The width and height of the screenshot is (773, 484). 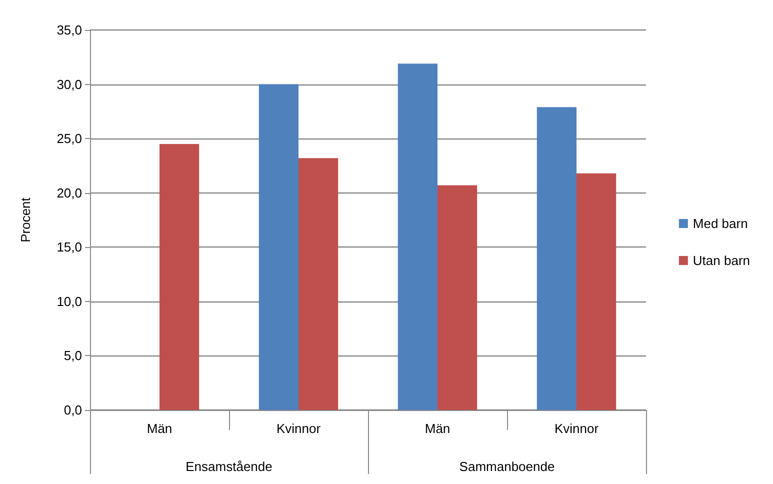 What do you see at coordinates (69, 30) in the screenshot?
I see `y-tick-label: 35,0` at bounding box center [69, 30].